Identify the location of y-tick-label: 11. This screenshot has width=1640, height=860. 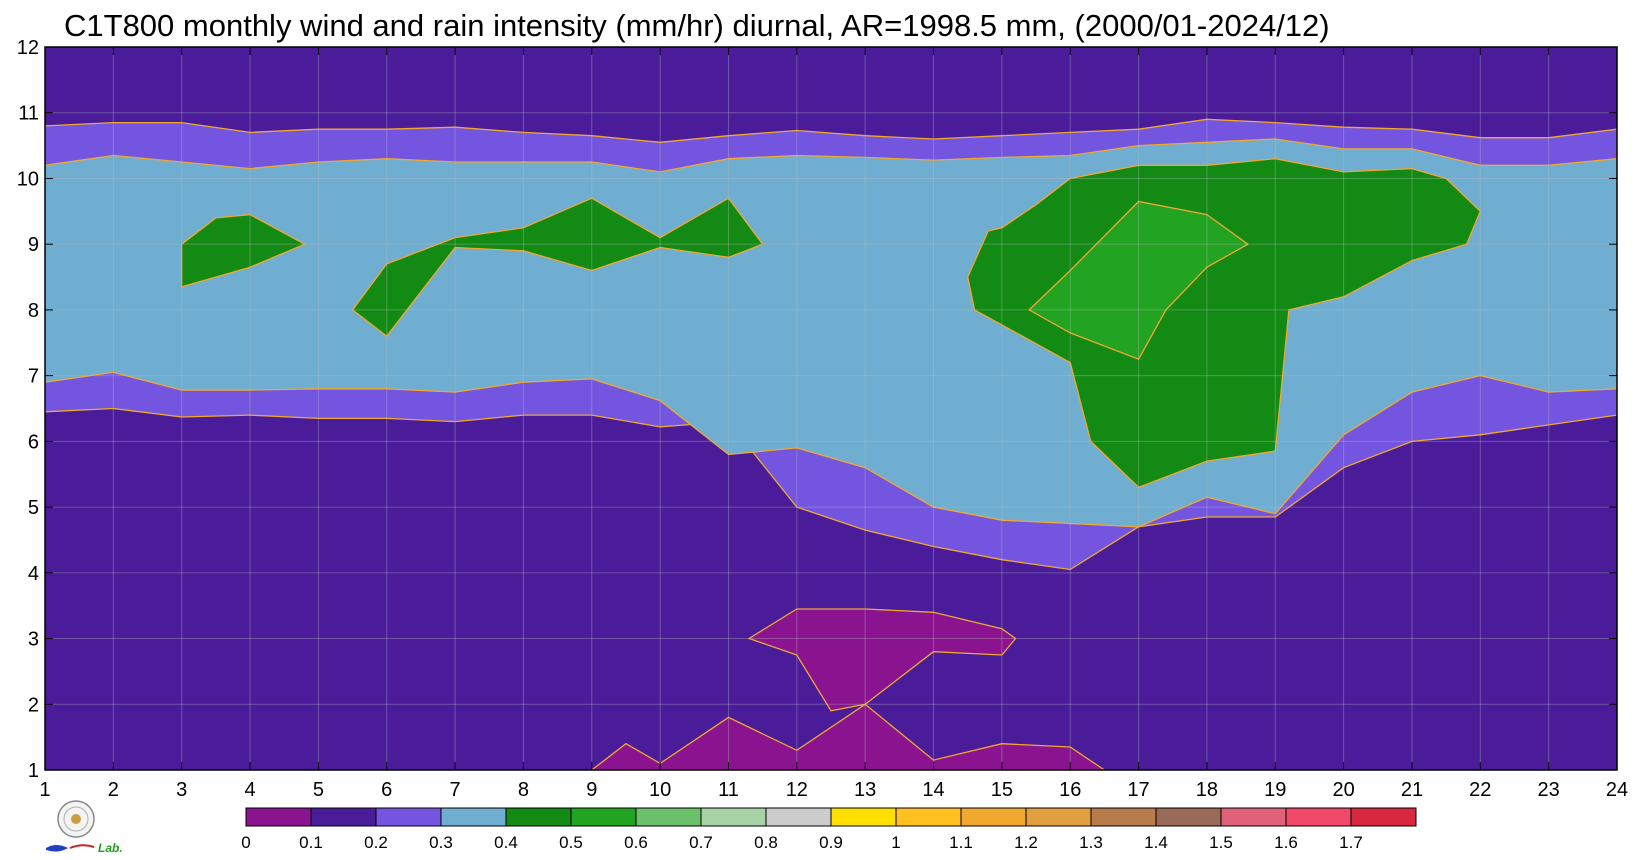
(28, 114).